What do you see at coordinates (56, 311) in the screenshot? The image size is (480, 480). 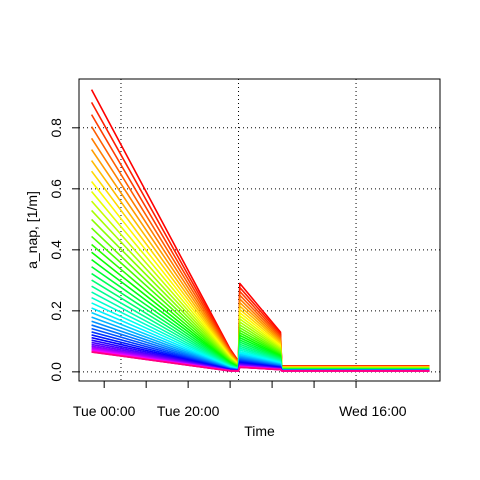 I see `y-tick-label: 0.2` at bounding box center [56, 311].